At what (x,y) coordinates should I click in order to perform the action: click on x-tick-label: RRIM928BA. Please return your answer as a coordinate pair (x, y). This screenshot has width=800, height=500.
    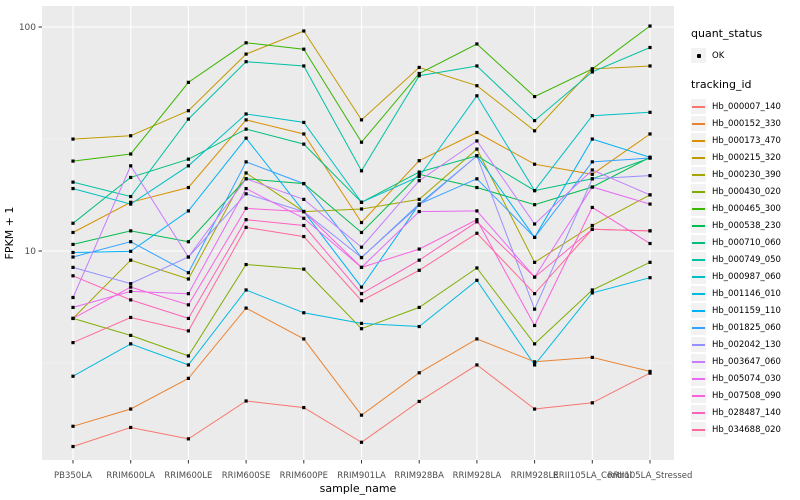
    Looking at the image, I should click on (419, 476).